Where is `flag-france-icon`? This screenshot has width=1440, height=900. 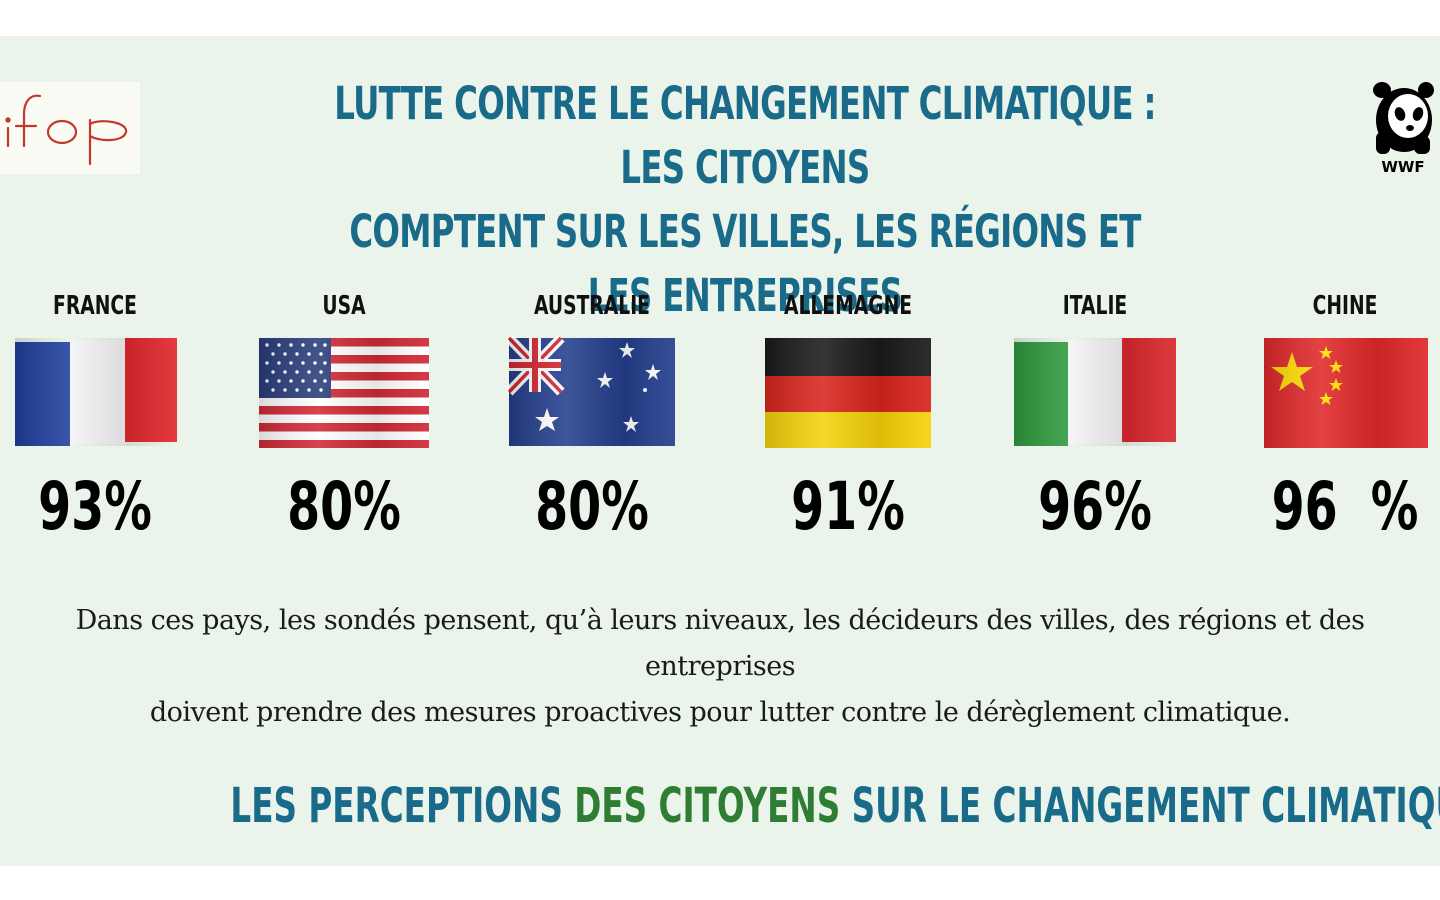 flag-france-icon is located at coordinates (96, 392).